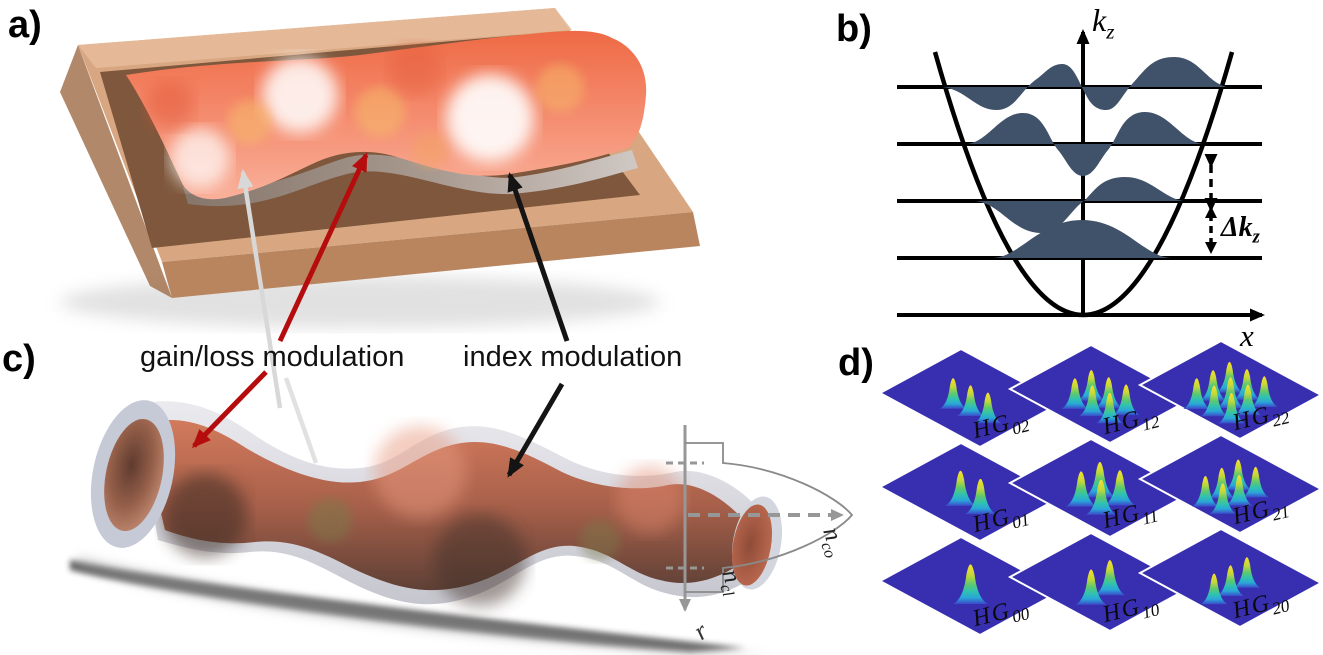 This screenshot has height=655, width=1323. What do you see at coordinates (116, 171) in the screenshot?
I see `slab-left-face` at bounding box center [116, 171].